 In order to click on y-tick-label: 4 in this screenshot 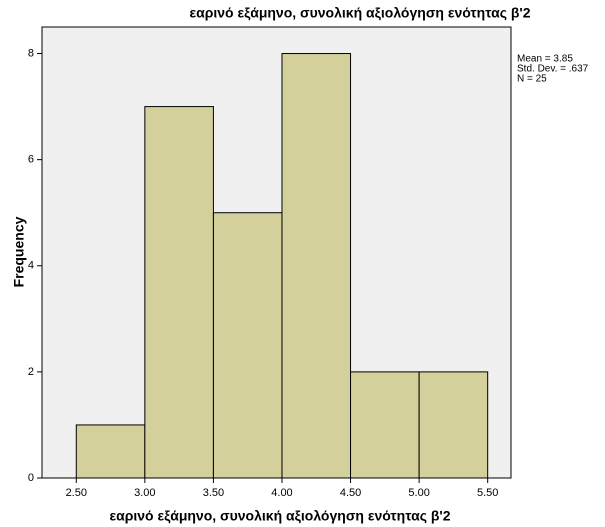, I will do `click(31, 266)`.